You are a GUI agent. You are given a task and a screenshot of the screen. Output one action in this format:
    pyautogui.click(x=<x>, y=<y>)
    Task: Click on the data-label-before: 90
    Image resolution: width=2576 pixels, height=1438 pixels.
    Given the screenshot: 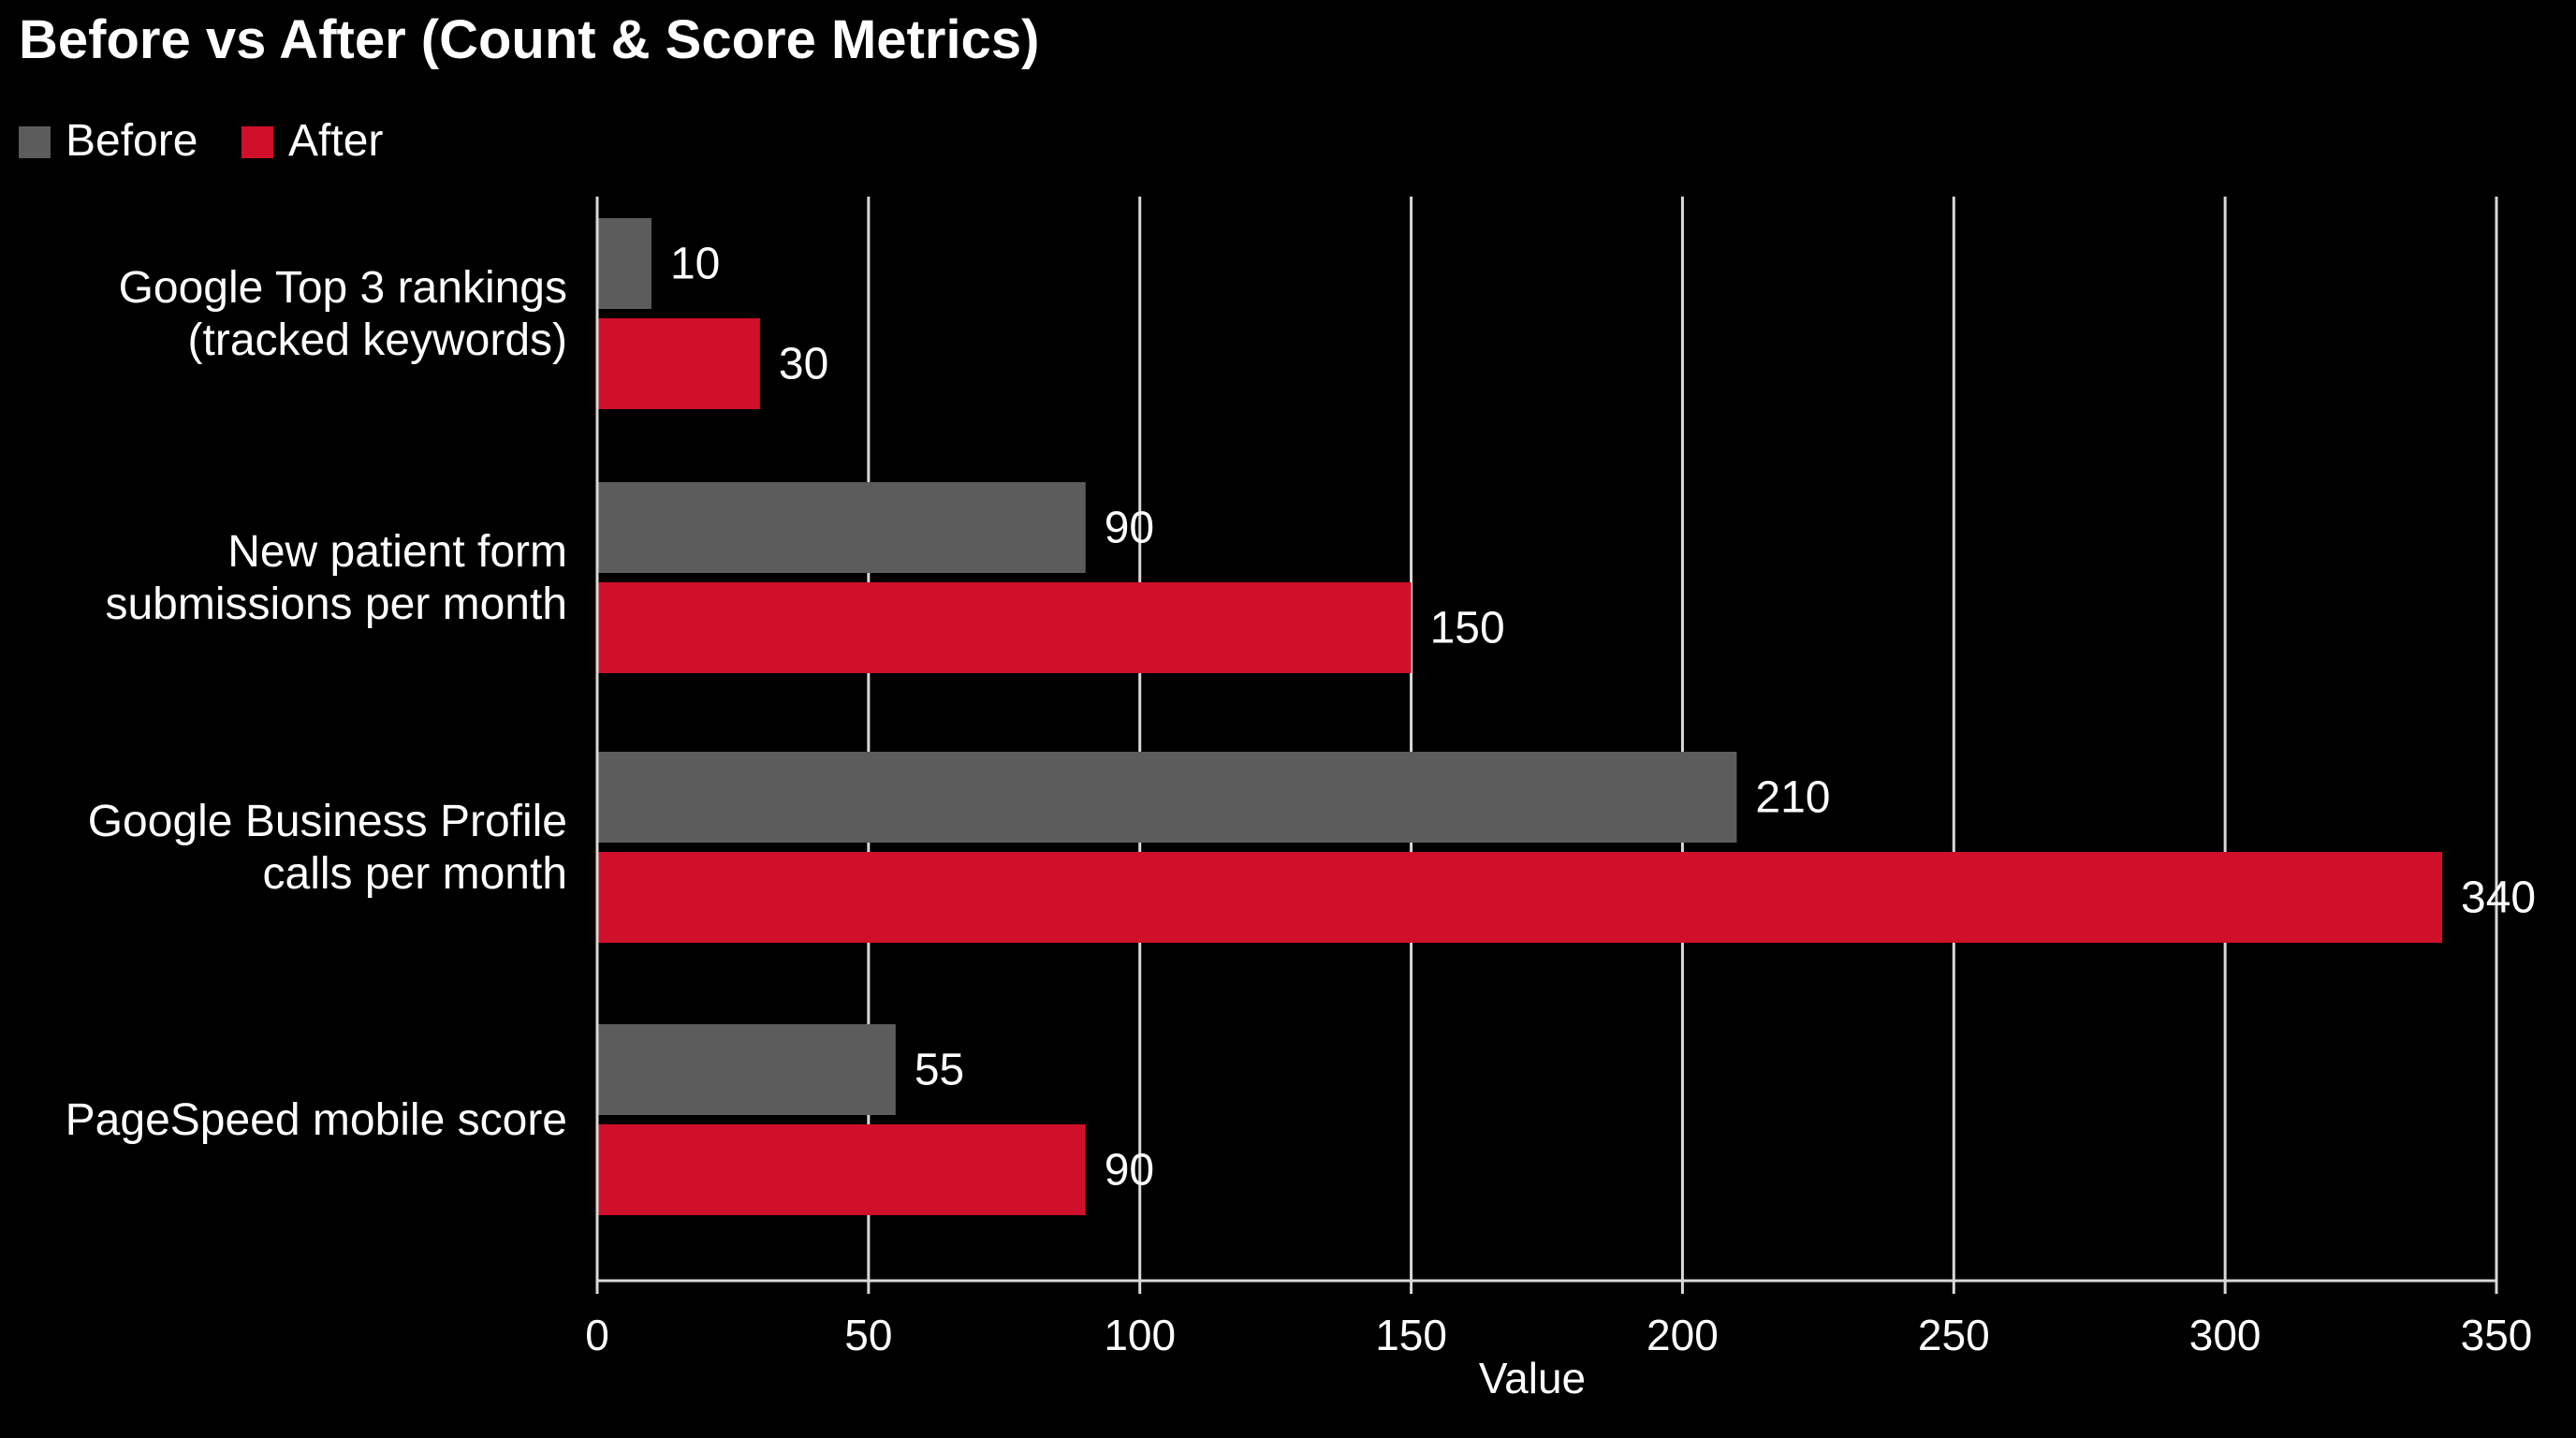 What is the action you would take?
    pyautogui.click(x=1129, y=528)
    